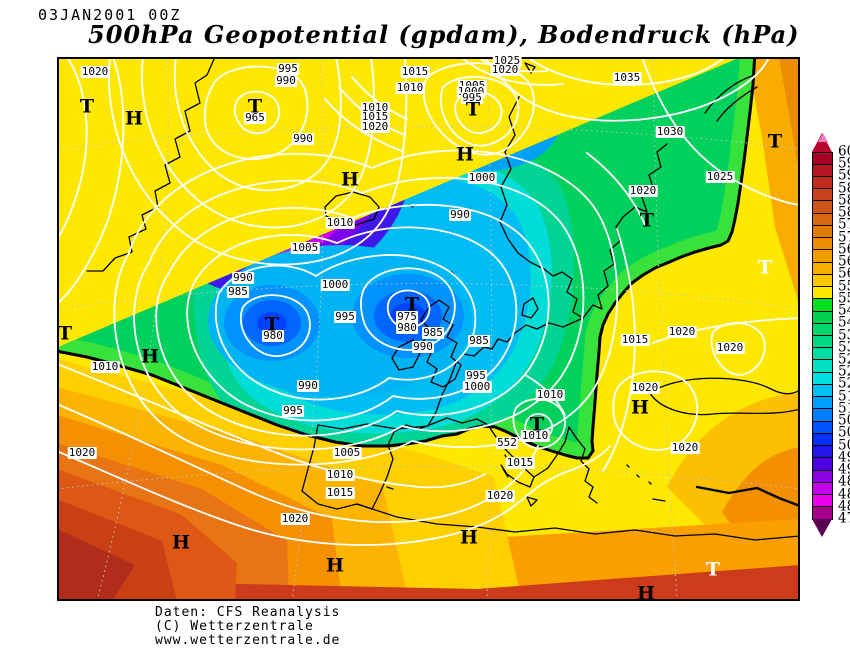  What do you see at coordinates (844, 359) in the screenshot?
I see `color-scale-tick-label: 528` at bounding box center [844, 359].